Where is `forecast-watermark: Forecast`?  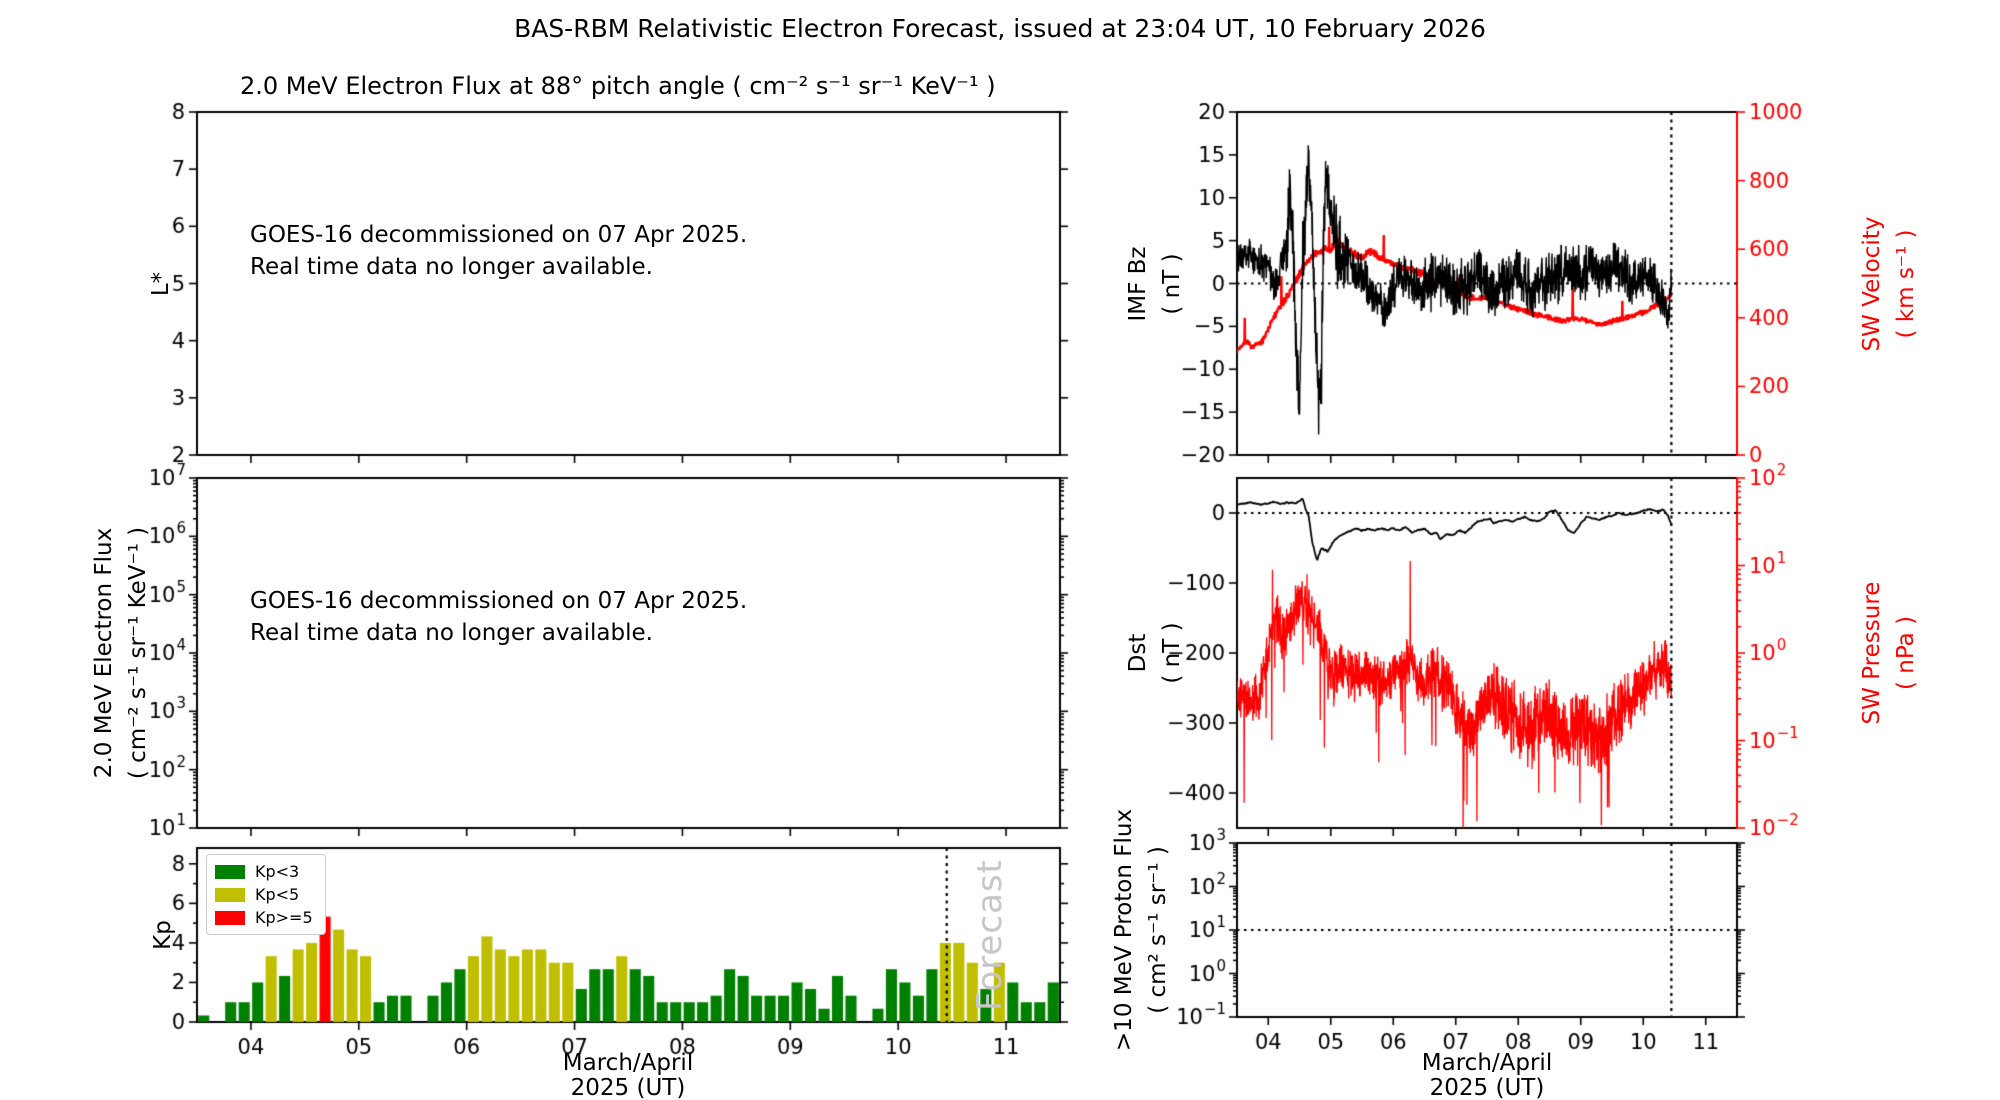 forecast-watermark: Forecast is located at coordinates (990, 935).